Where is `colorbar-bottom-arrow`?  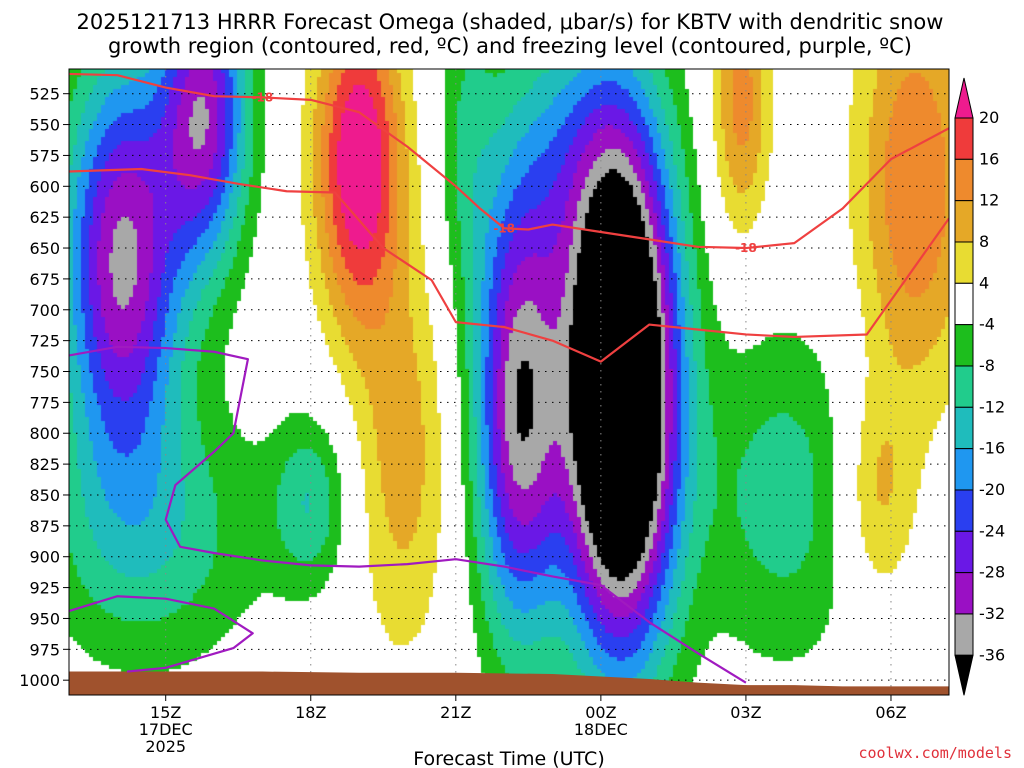 colorbar-bottom-arrow is located at coordinates (964, 675).